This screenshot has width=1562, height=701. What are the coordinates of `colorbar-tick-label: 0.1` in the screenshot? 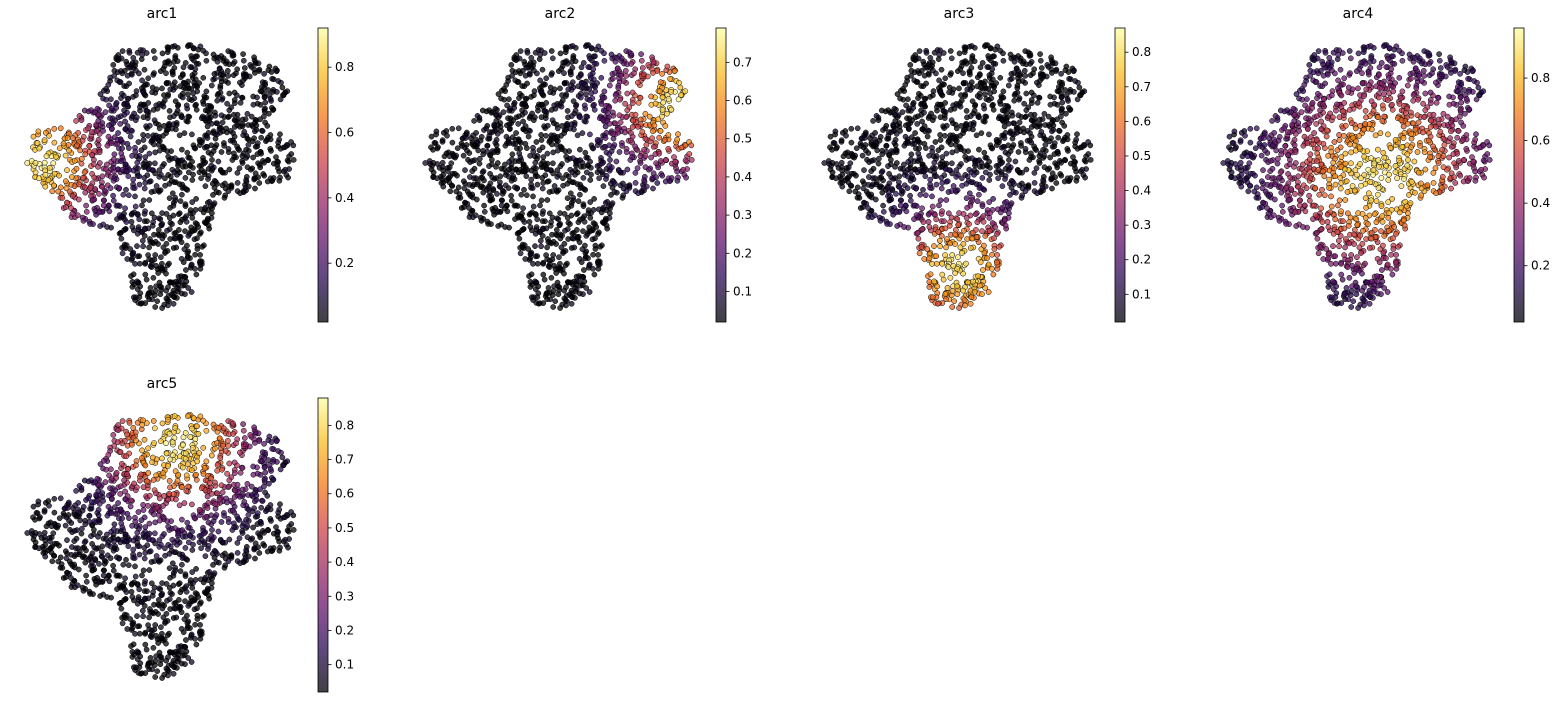 It's located at (742, 291).